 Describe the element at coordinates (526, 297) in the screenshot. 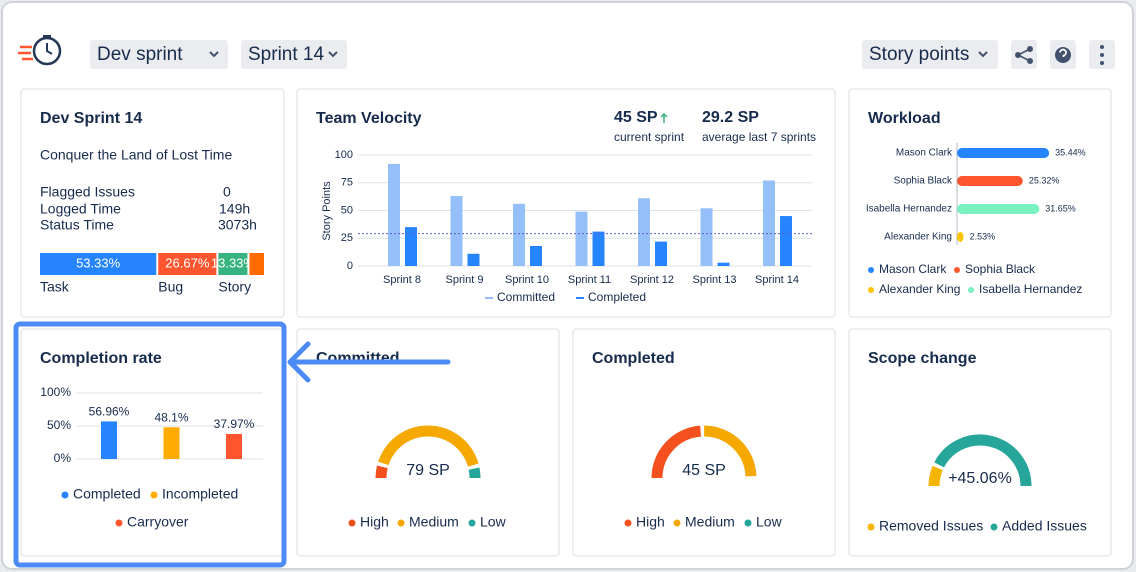

I see `legend-label: Committed` at that location.